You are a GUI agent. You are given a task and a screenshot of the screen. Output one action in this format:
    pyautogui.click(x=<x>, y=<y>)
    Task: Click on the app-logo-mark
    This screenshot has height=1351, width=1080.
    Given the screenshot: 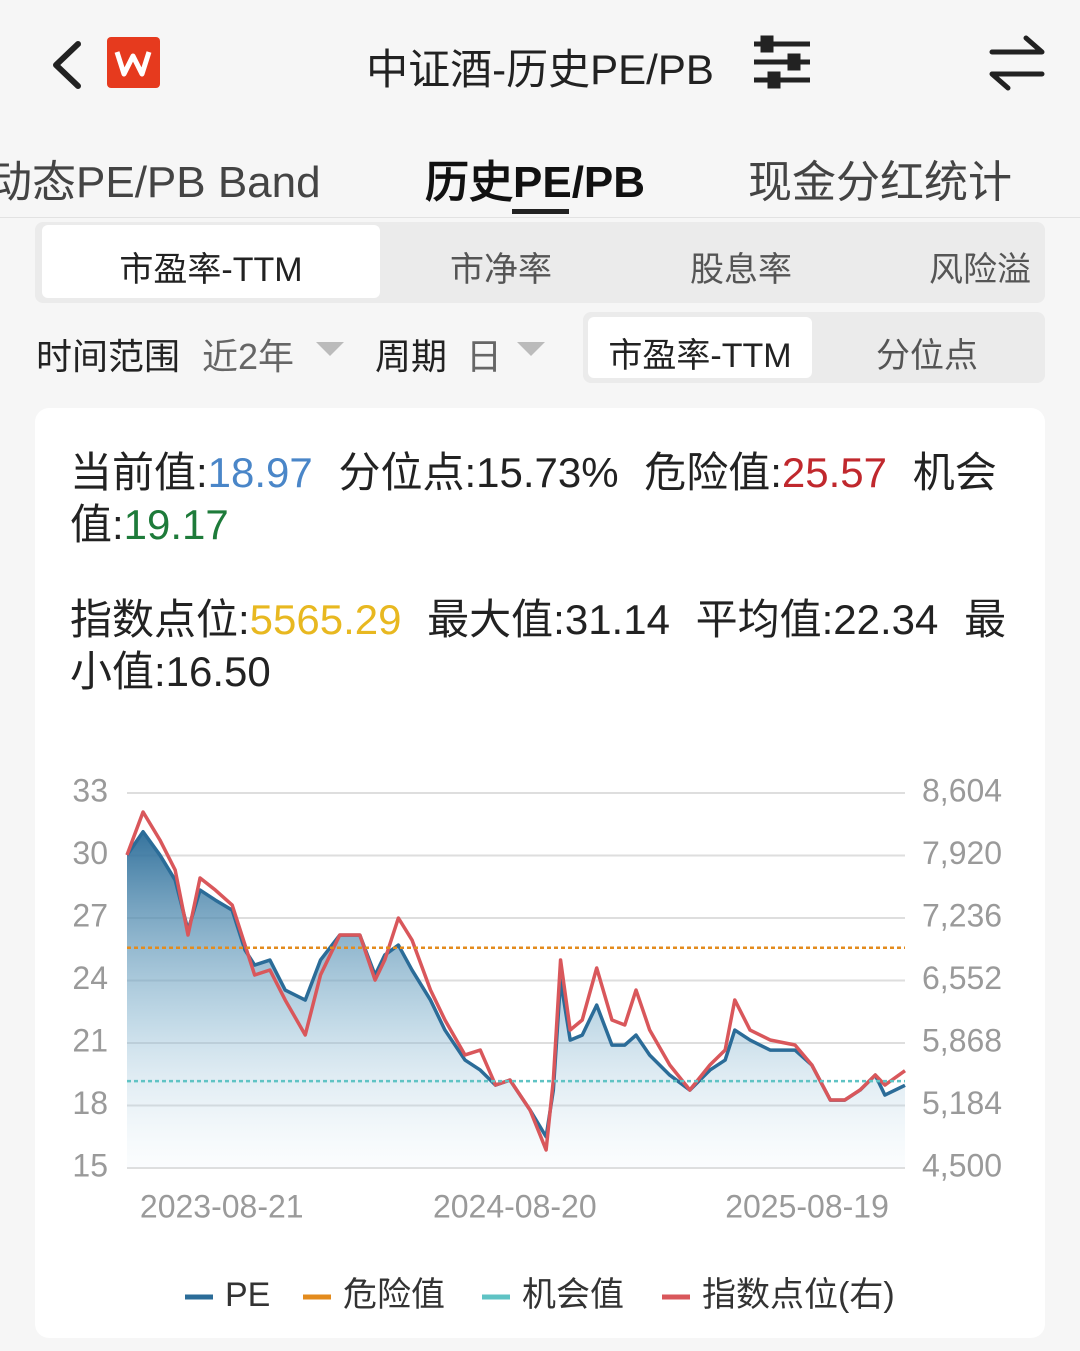 What is the action you would take?
    pyautogui.click(x=133, y=64)
    